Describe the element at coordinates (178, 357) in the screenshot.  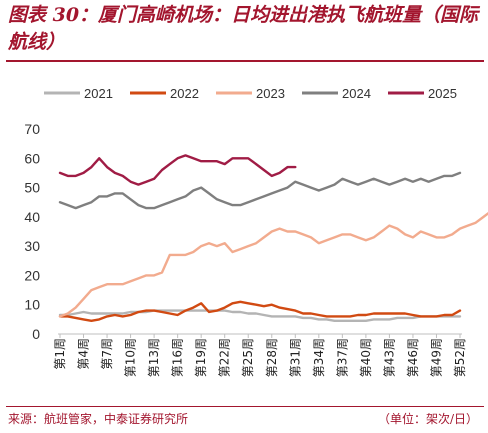
I see `x-tick-label: 第16周` at that location.